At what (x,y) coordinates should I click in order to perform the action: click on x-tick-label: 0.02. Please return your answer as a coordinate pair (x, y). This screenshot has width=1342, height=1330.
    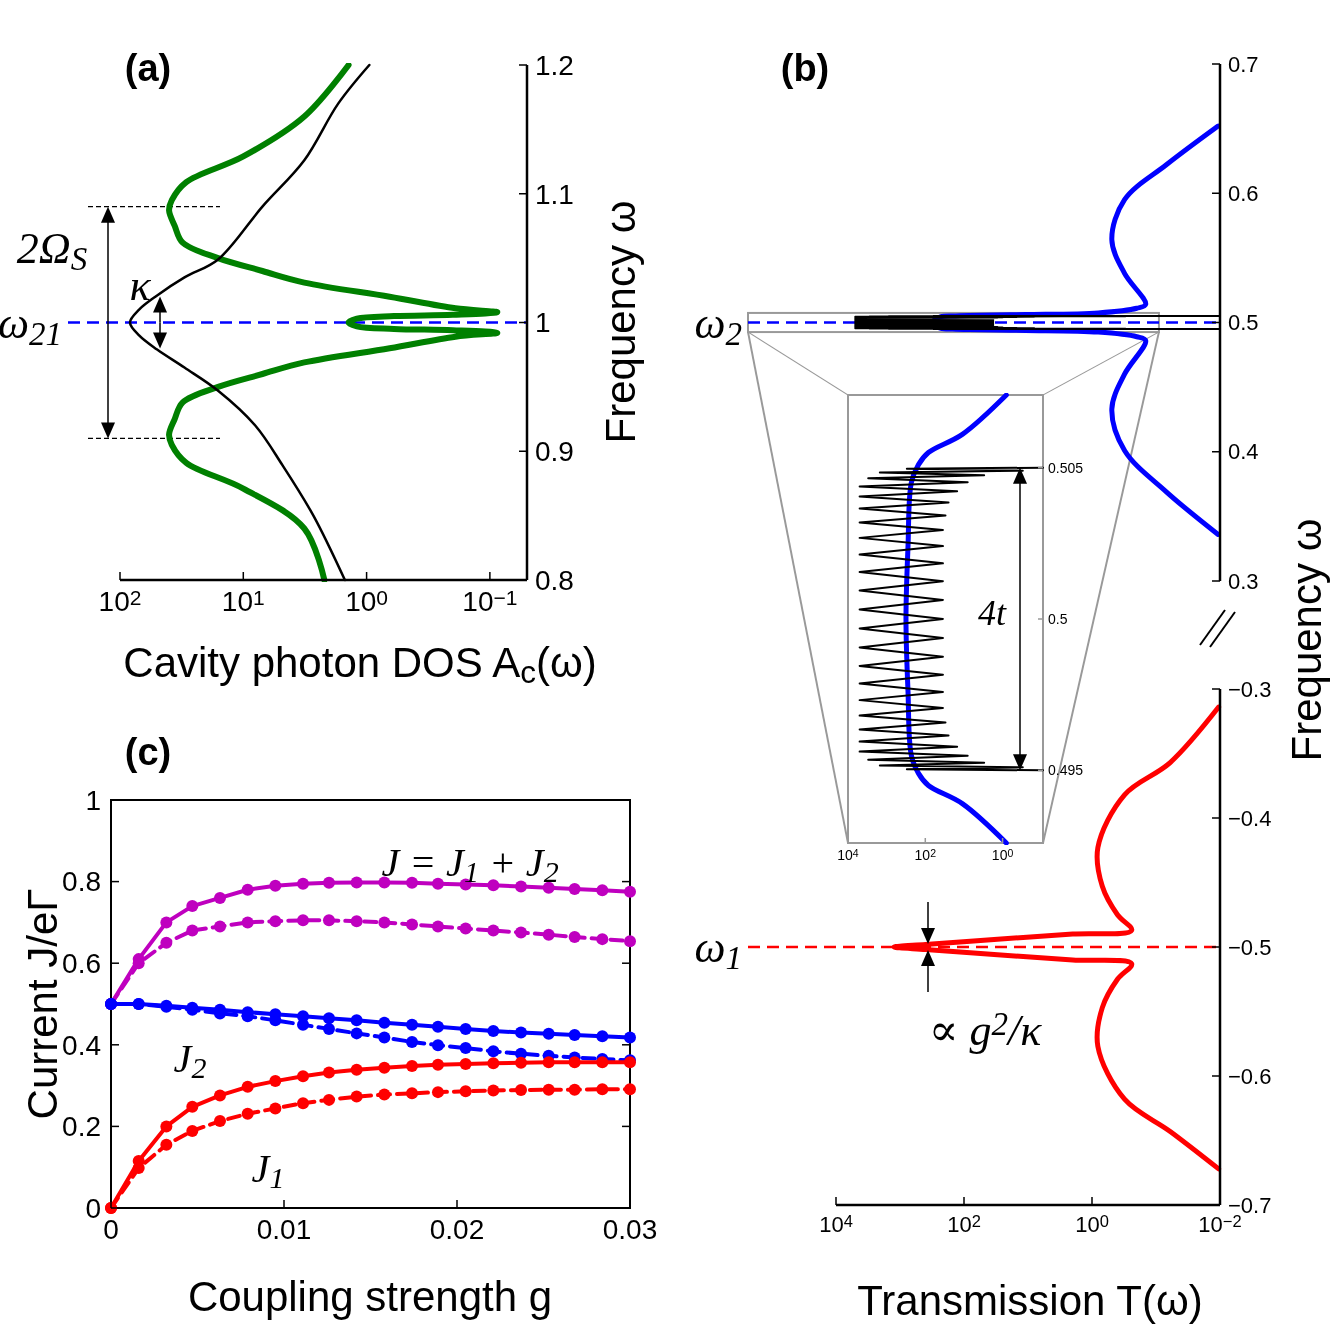
    Looking at the image, I should click on (457, 1229).